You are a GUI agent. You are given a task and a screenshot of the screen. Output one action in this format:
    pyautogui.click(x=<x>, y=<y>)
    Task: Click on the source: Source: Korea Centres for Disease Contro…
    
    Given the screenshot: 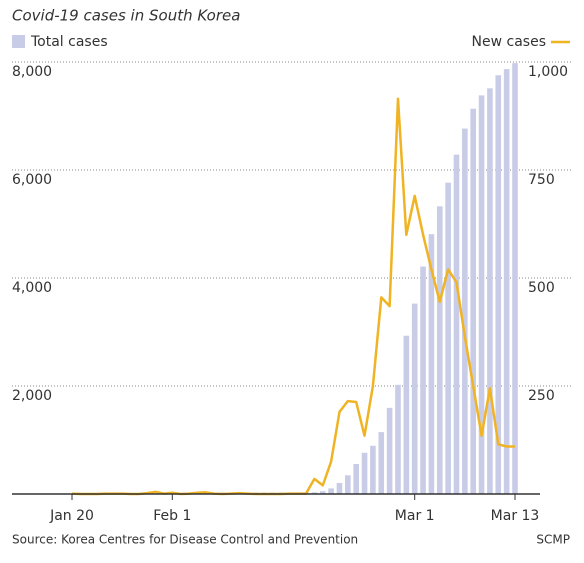 What is the action you would take?
    pyautogui.click(x=185, y=540)
    